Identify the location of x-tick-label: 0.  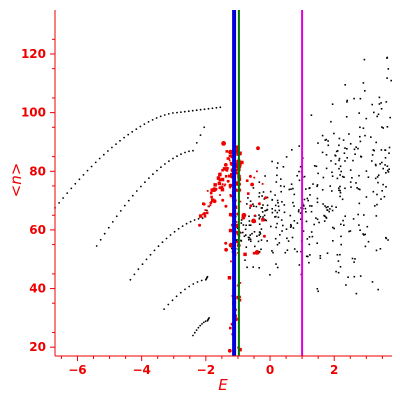
(270, 370).